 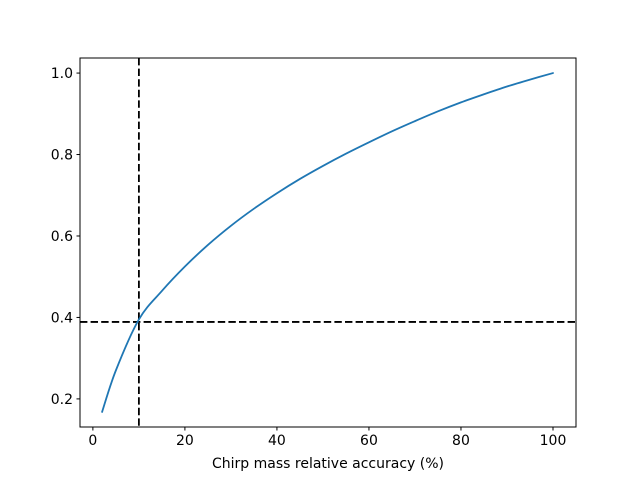 I want to click on x-tick-label: 40, so click(x=277, y=441).